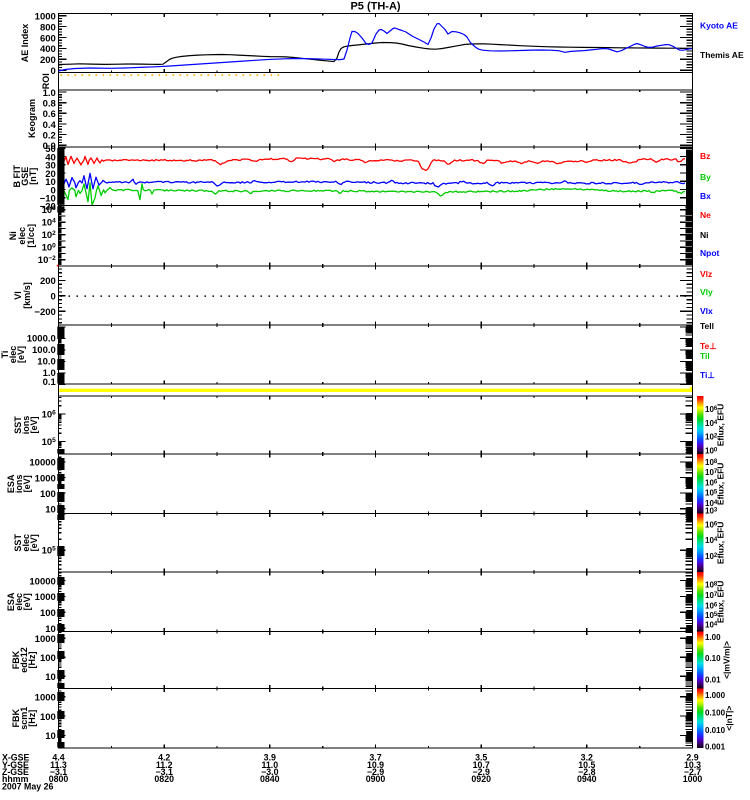  What do you see at coordinates (18, 425) in the screenshot?
I see `svg-text: SST` at bounding box center [18, 425].